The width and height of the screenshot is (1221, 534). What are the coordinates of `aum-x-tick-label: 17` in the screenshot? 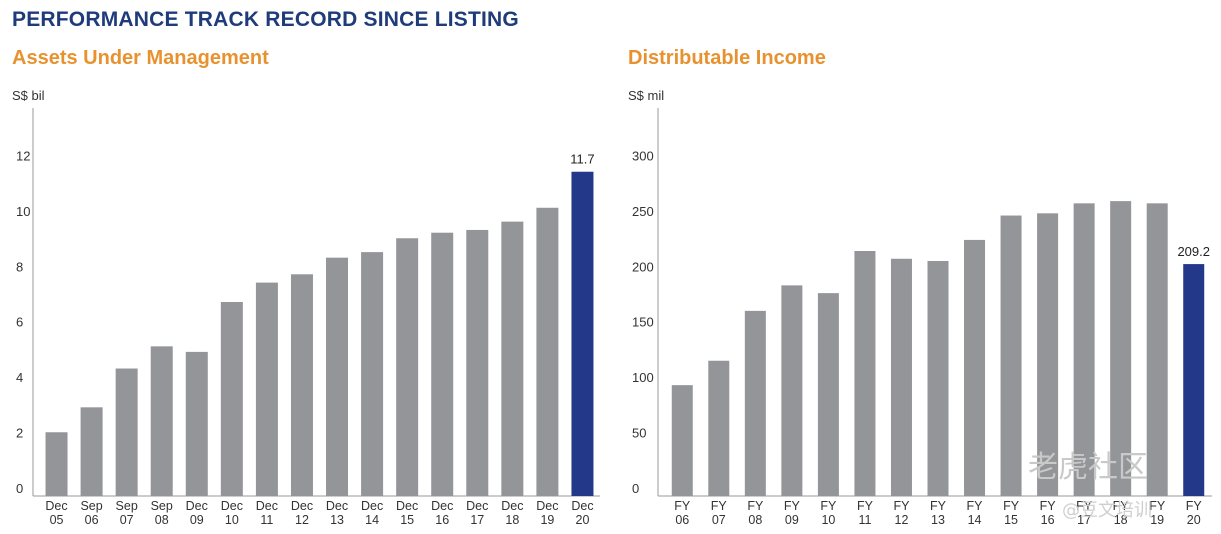 It's located at (477, 520).